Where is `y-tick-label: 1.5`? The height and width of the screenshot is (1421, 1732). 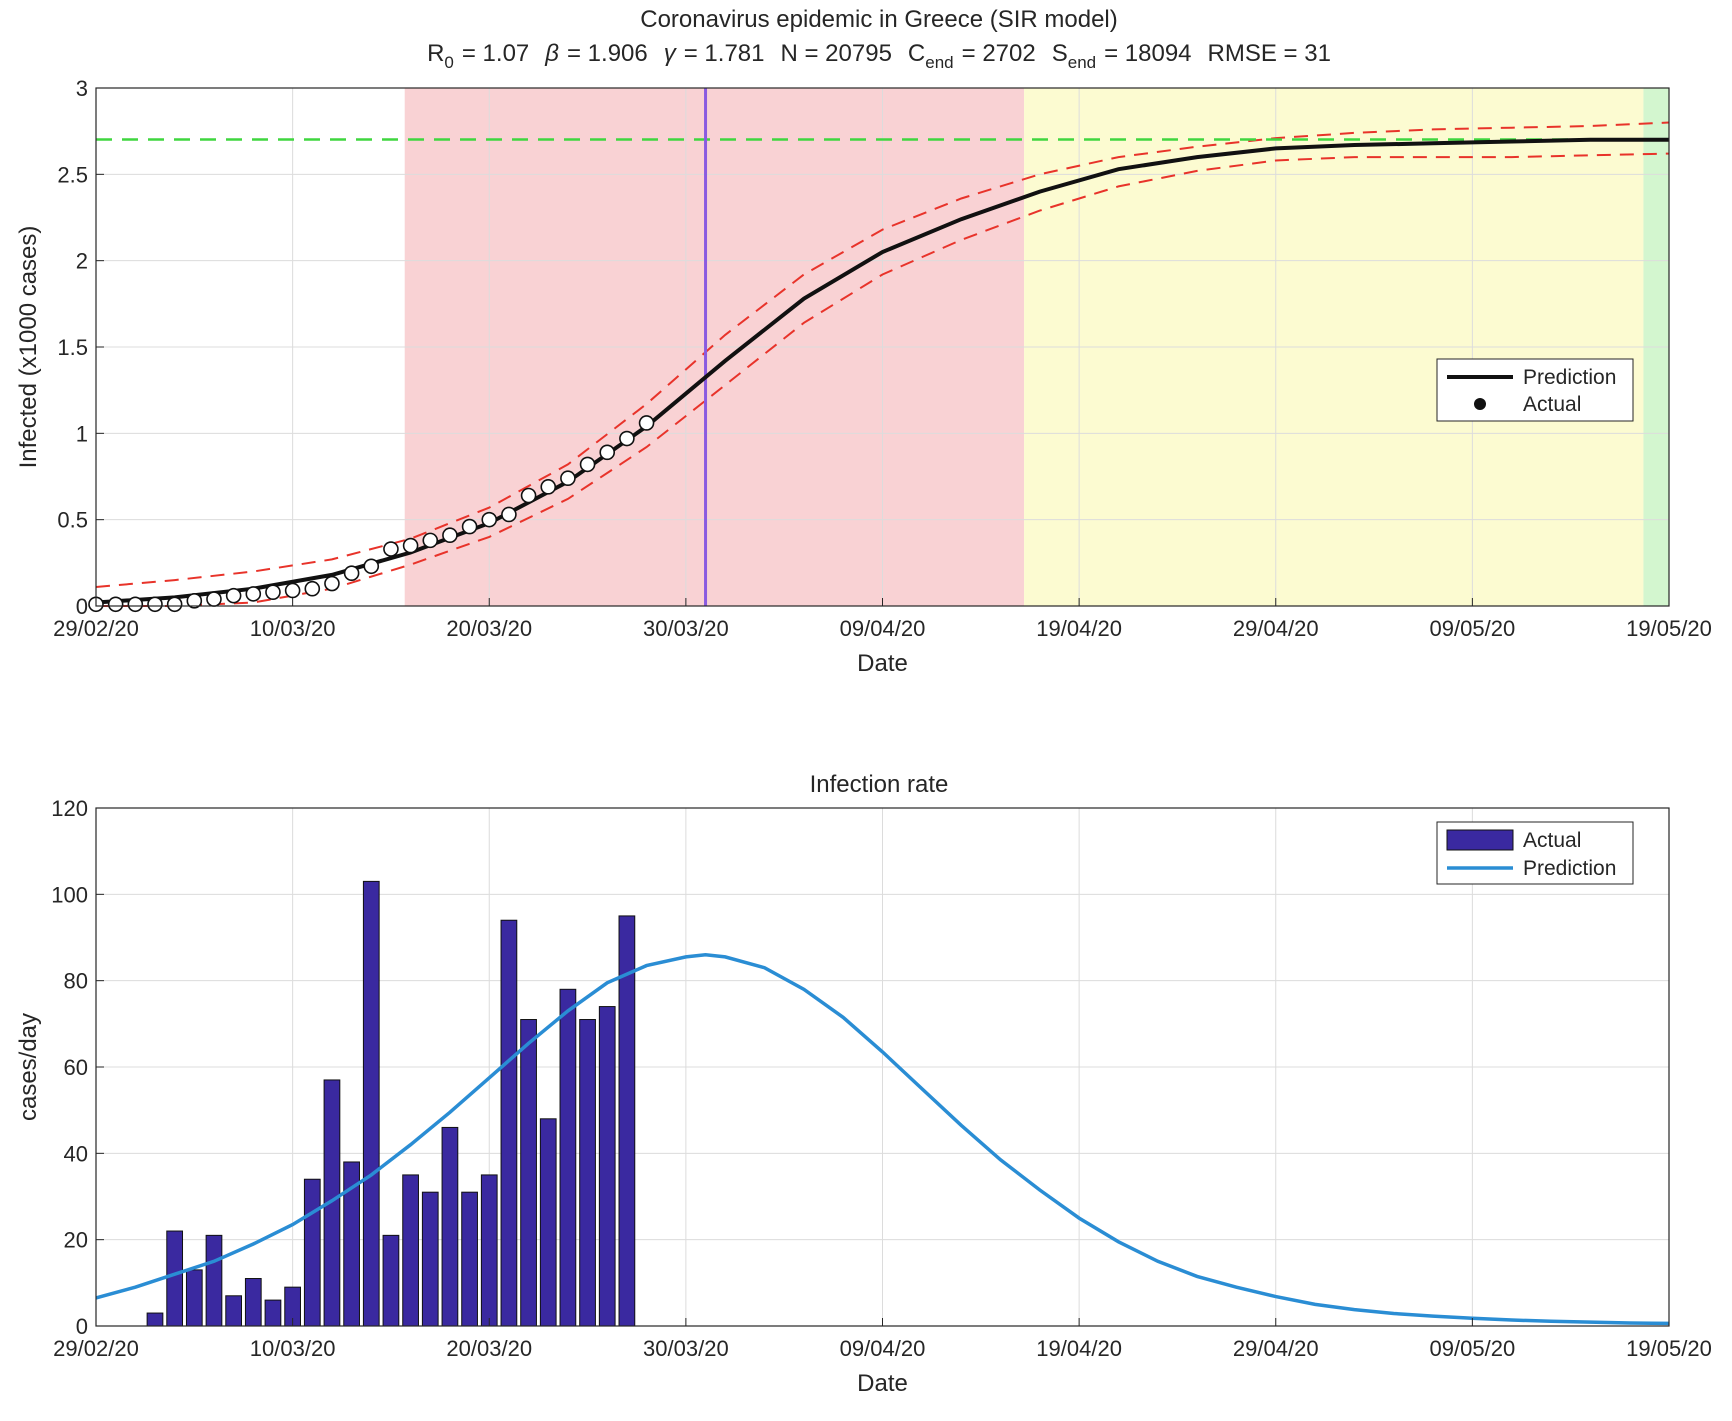
y-tick-label: 1.5 is located at coordinates (72, 347).